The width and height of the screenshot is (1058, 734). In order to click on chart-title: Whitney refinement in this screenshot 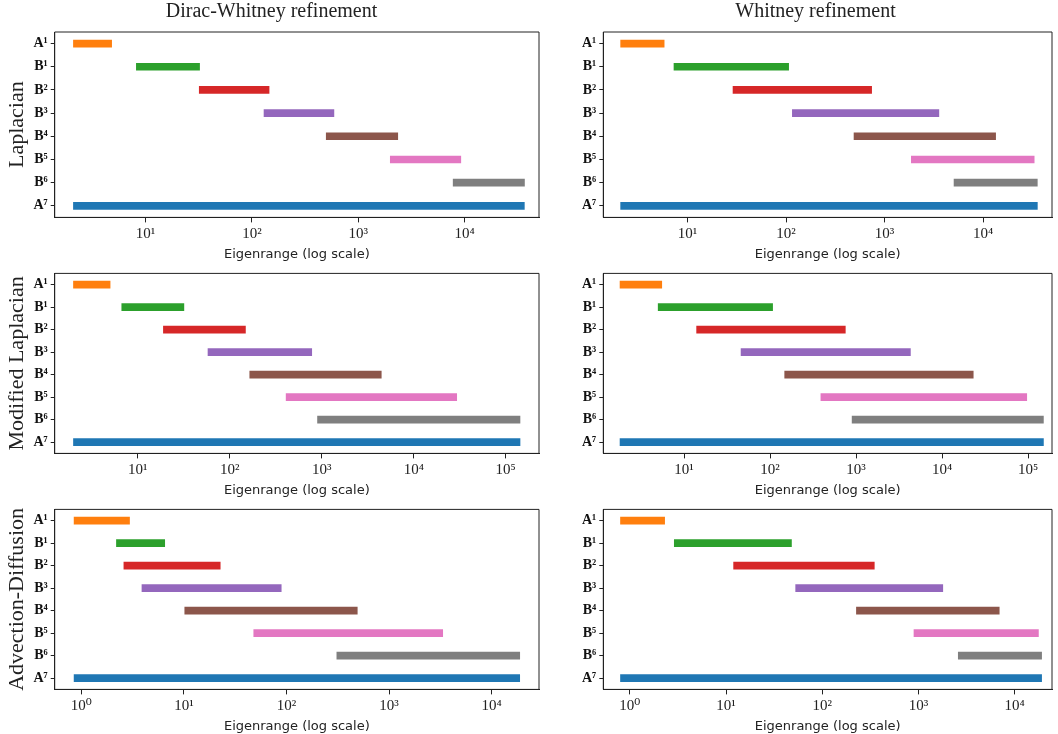, I will do `click(816, 11)`.